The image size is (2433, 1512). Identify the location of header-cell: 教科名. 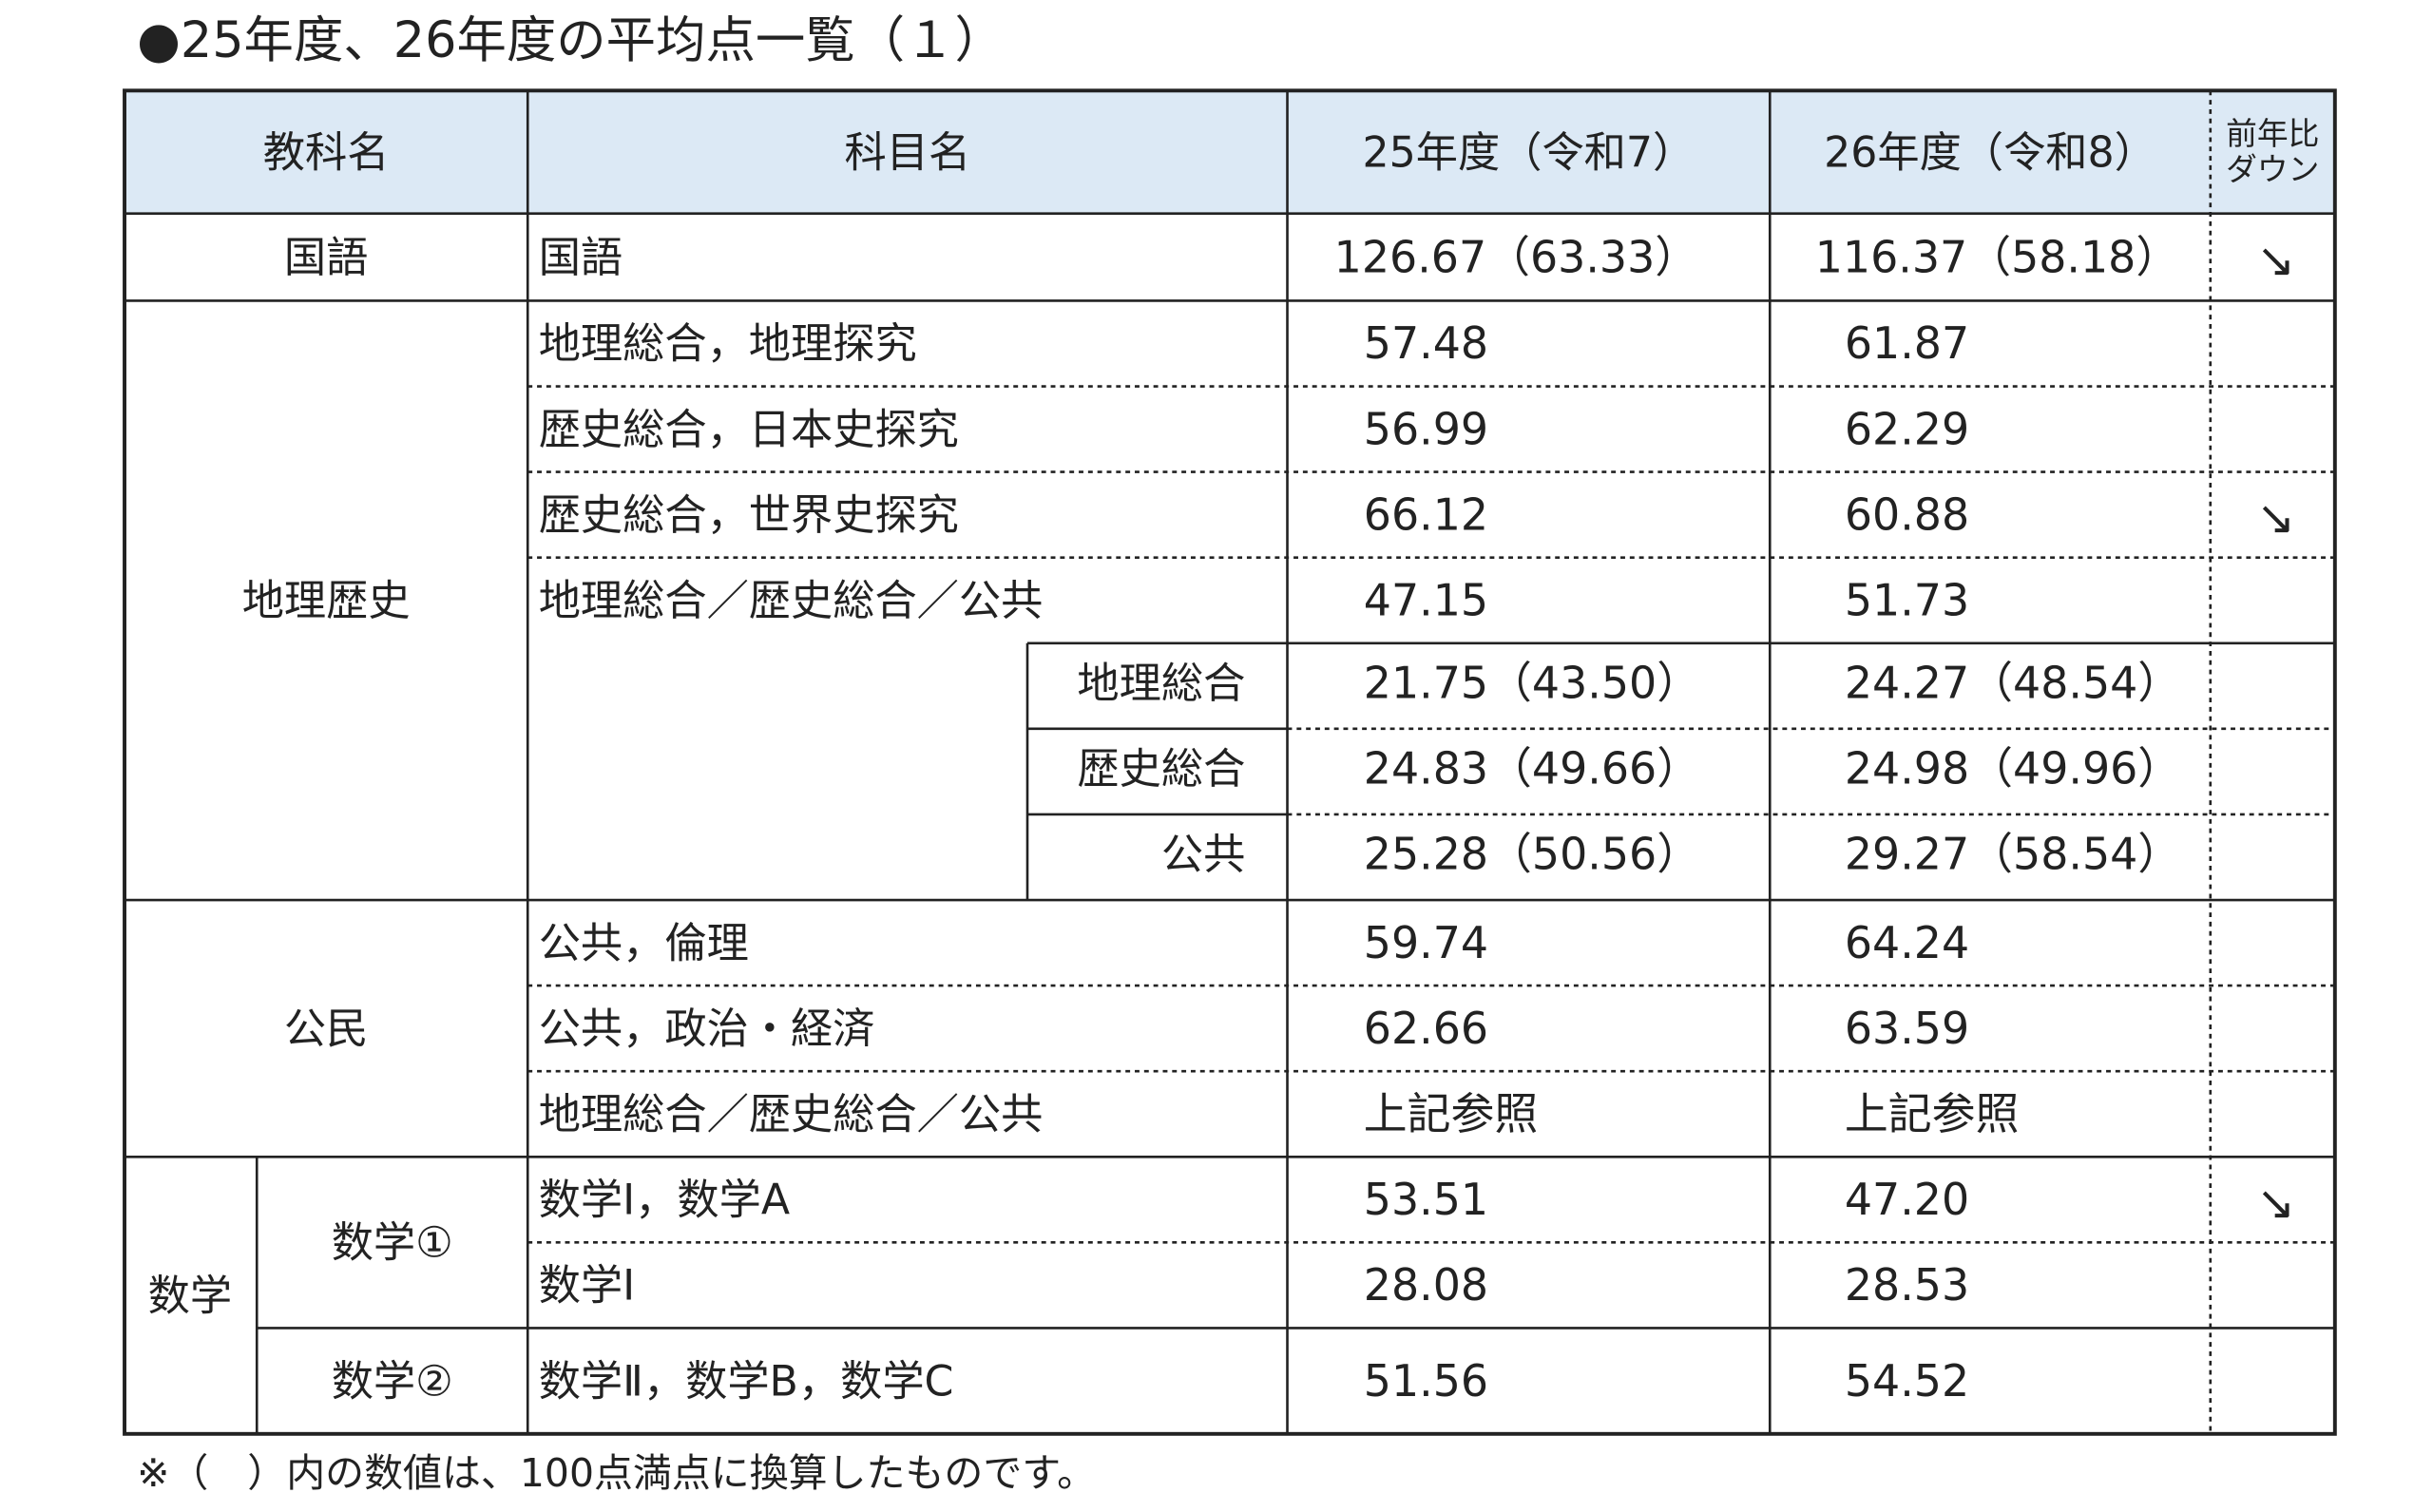
(326, 152).